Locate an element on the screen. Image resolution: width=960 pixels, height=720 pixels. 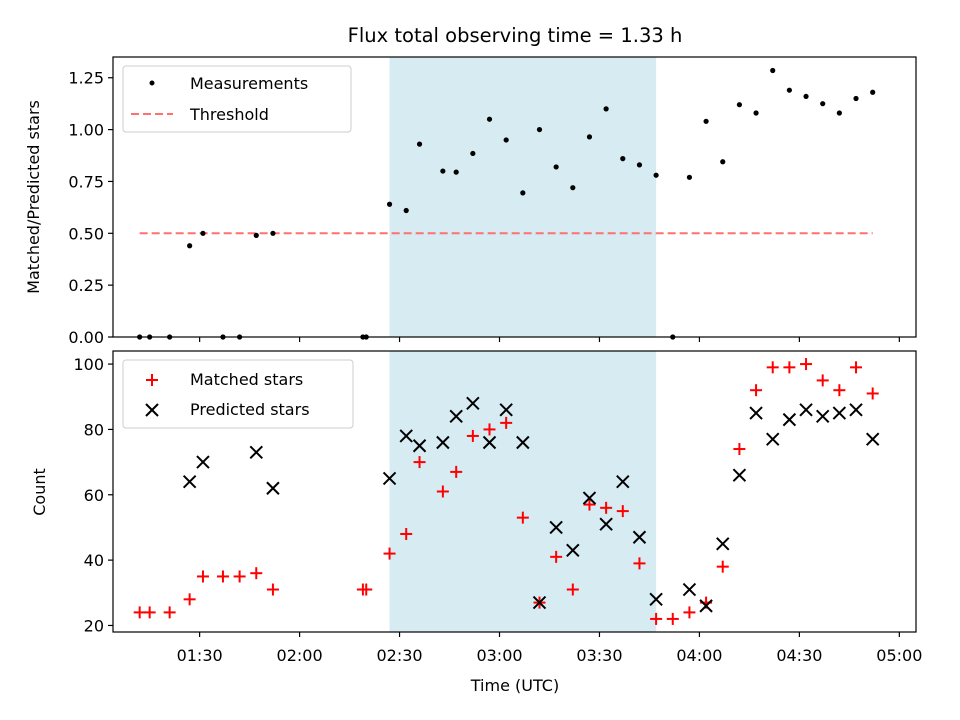
bottom-y-ticks: 20 40 60 80 100 is located at coordinates (93, 495).